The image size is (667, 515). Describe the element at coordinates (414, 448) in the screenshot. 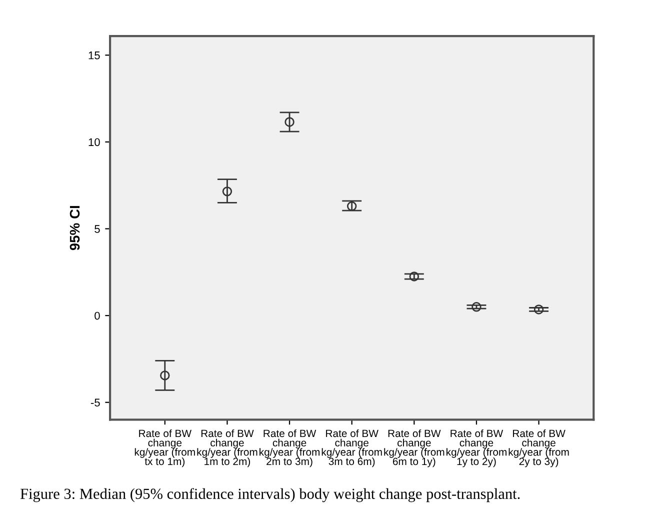

I see `x-tick-label: Rate of BW change kg/year (from 6m to 1y)` at that location.